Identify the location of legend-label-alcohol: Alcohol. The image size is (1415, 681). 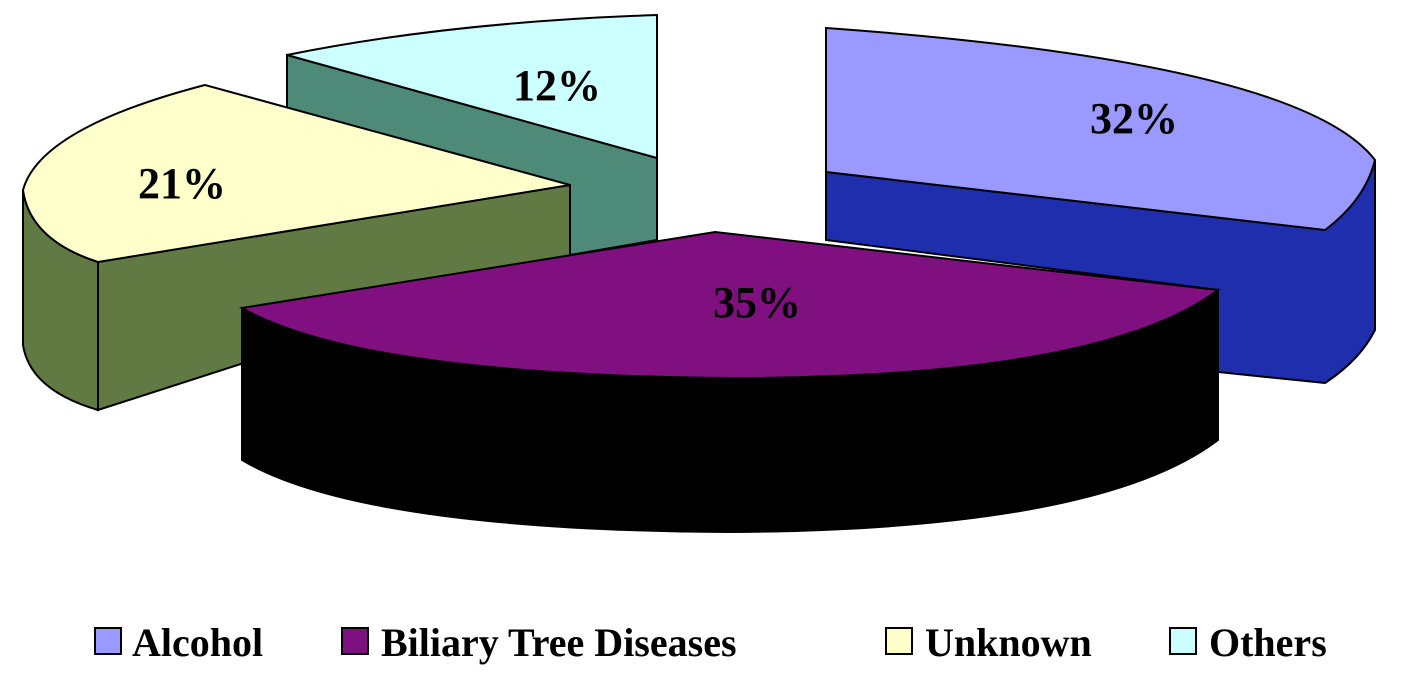
(197, 642).